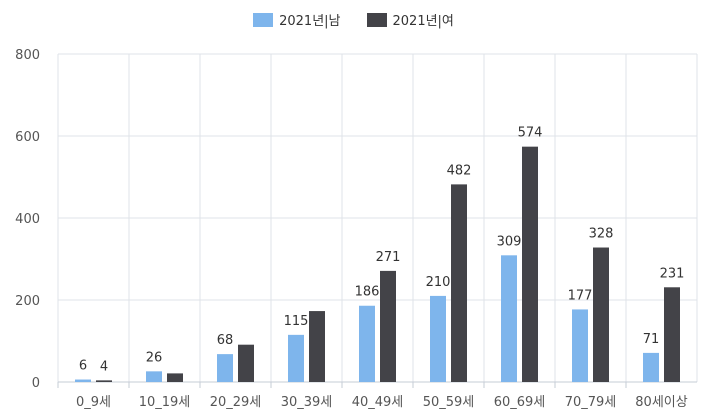  What do you see at coordinates (83, 366) in the screenshot?
I see `data-label: 6` at bounding box center [83, 366].